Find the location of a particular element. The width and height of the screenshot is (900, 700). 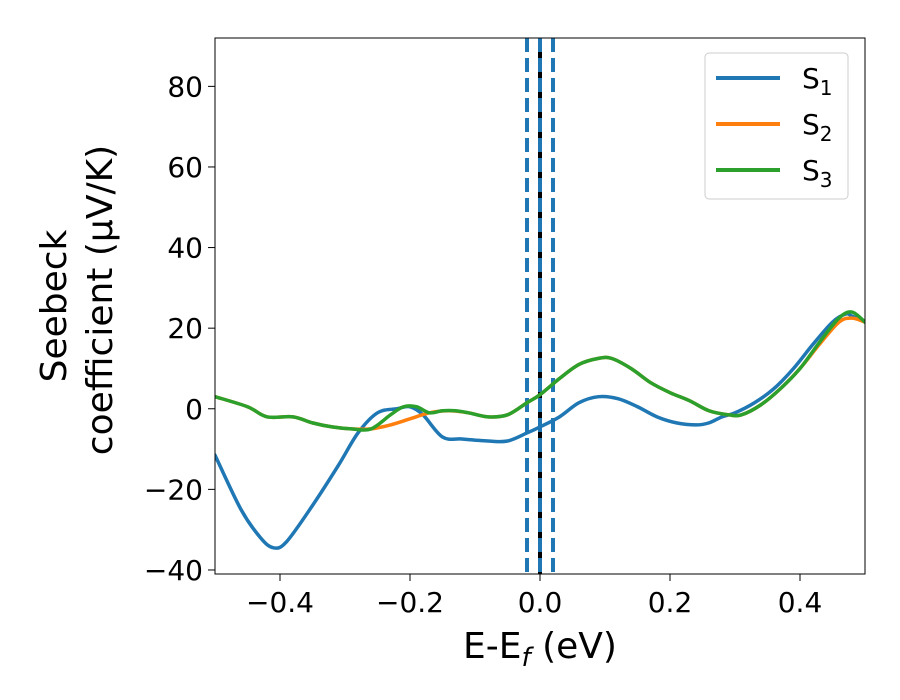

legend-label-s2: S2 is located at coordinates (817, 127).